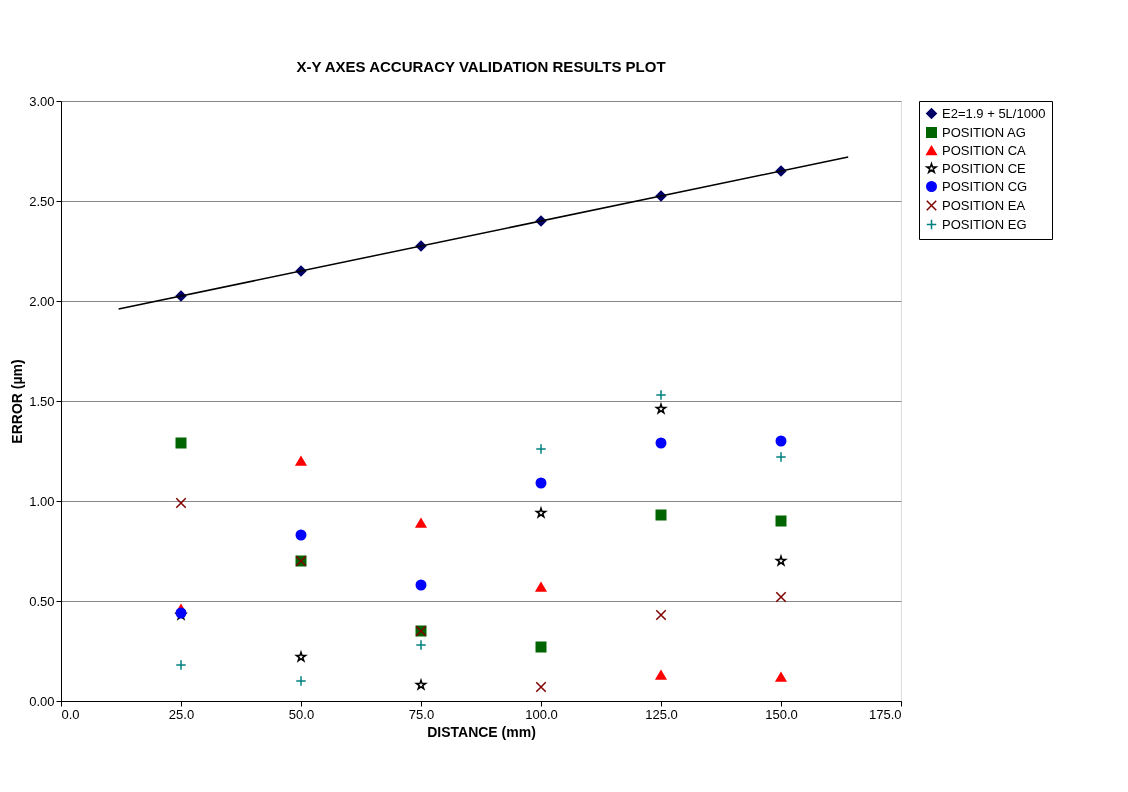  What do you see at coordinates (481, 66) in the screenshot?
I see `chart-title: X-Y AXES ACCURACY VALIDATION RESULTS PLOT` at bounding box center [481, 66].